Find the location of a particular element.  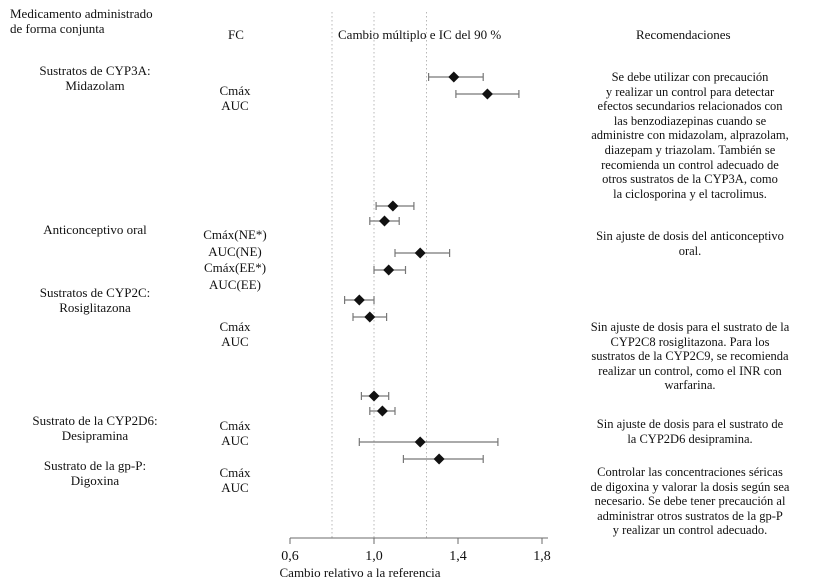

drug-group-line: Sustratos de CYP3A: is located at coordinates (95, 70).